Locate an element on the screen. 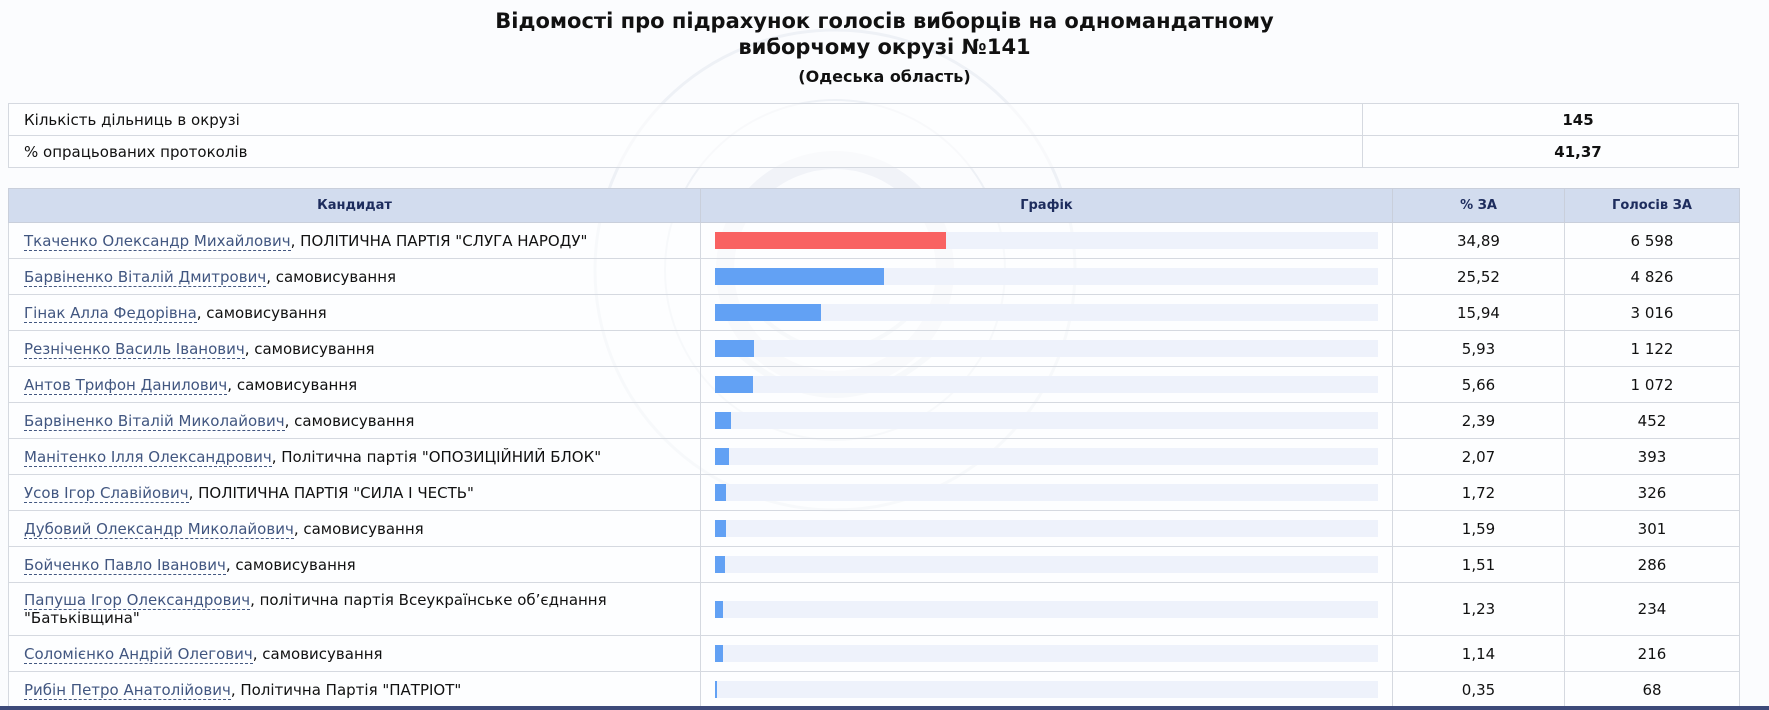 The width and height of the screenshot is (1769, 710). candidate-name-link: Резніченко Василь Іванович is located at coordinates (134, 349).